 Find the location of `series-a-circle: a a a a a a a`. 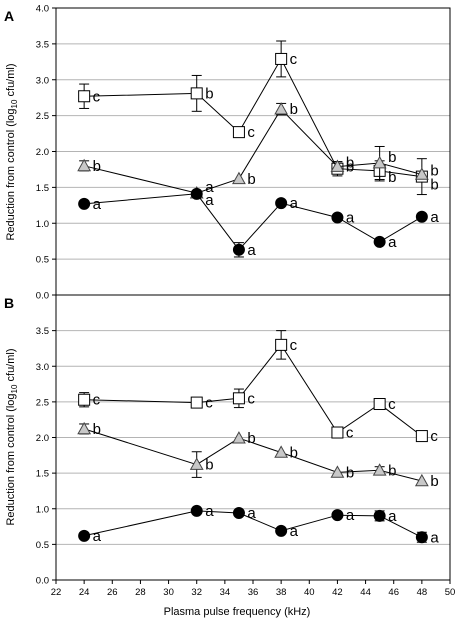

series-a-circle: a a a a a a a is located at coordinates (258, 223).